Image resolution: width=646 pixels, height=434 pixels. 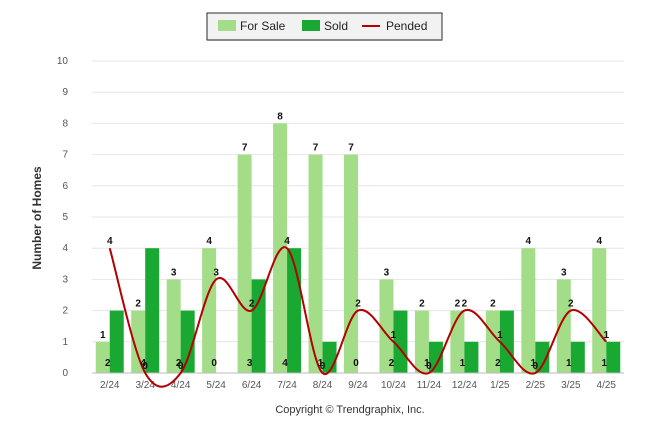 What do you see at coordinates (311, 25) in the screenshot?
I see `legend-swatch-sold` at bounding box center [311, 25].